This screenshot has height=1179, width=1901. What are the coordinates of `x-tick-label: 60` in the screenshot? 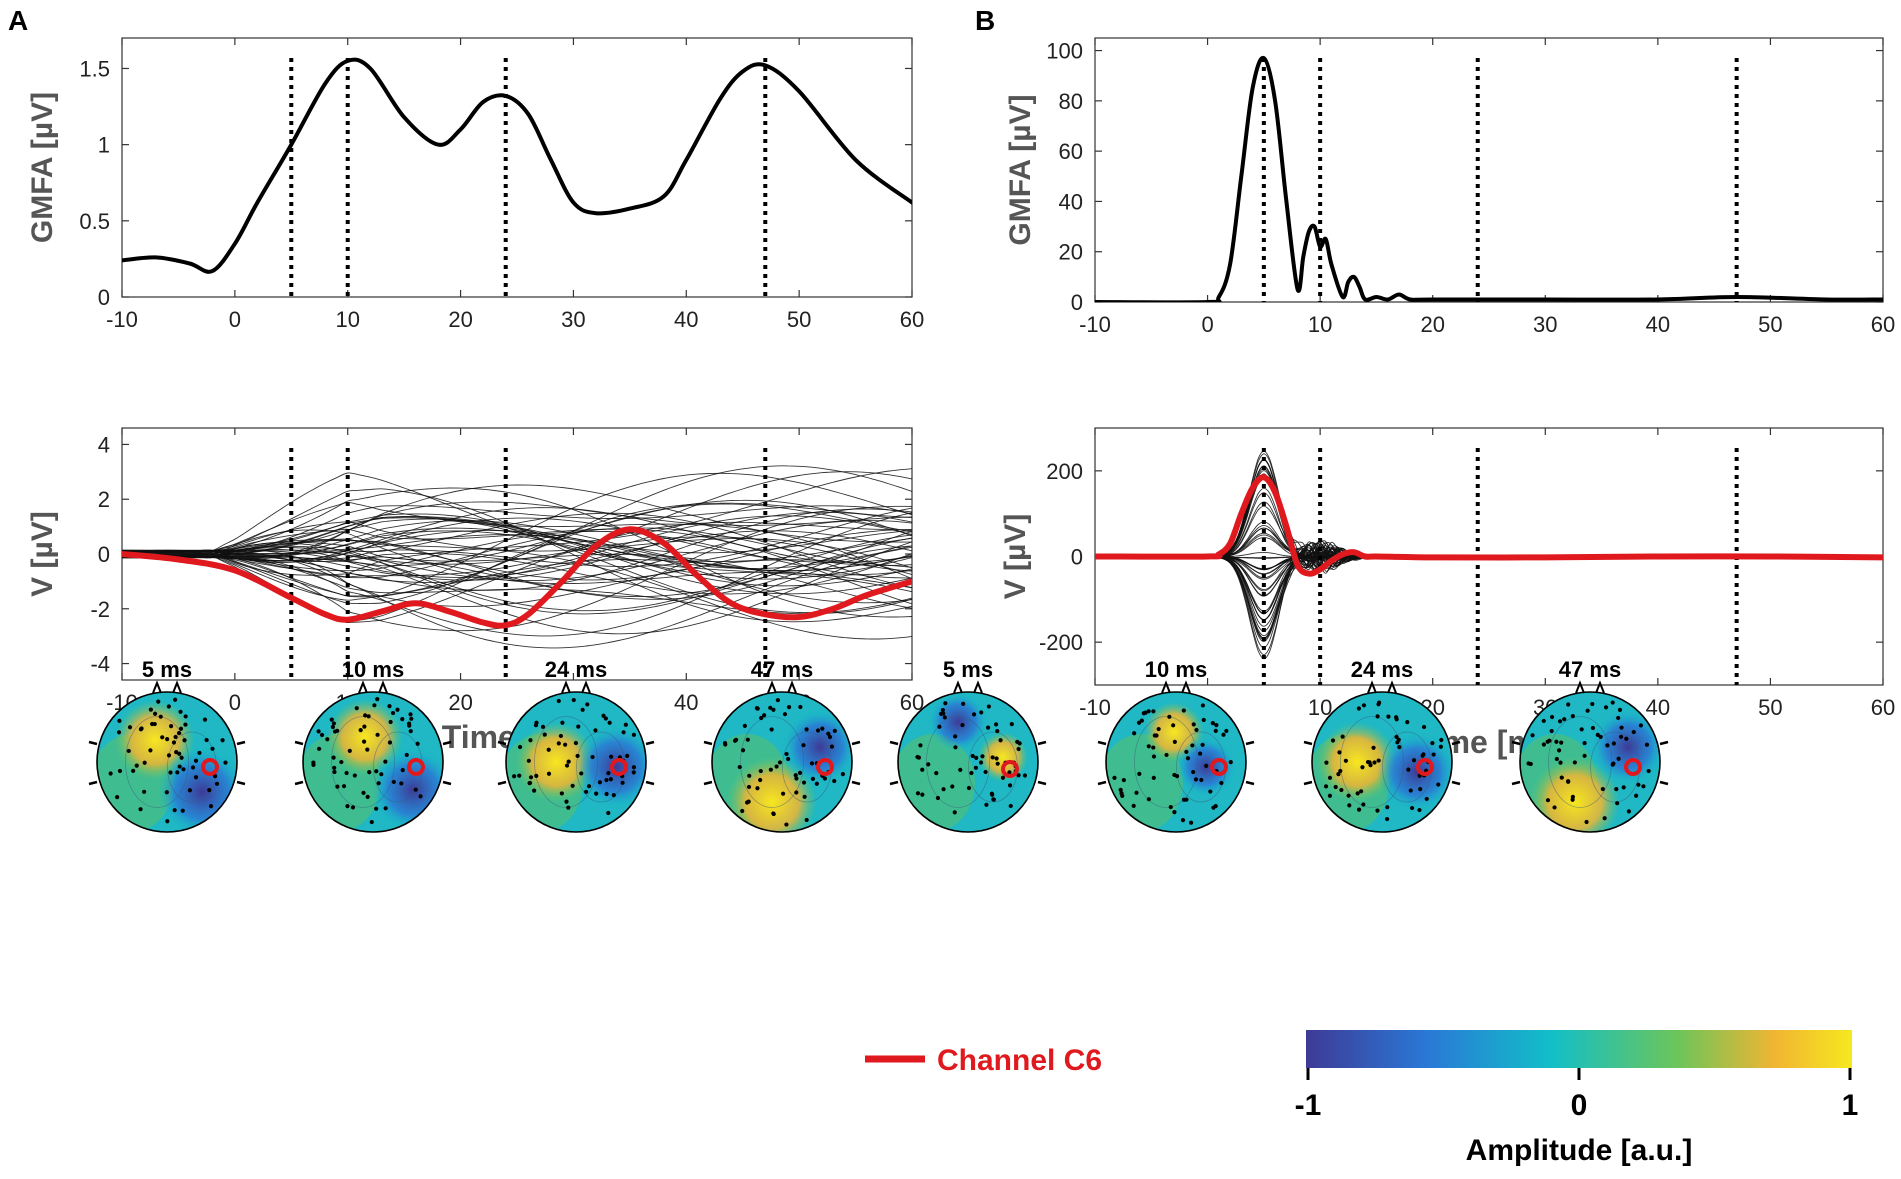 It's located at (1883, 707).